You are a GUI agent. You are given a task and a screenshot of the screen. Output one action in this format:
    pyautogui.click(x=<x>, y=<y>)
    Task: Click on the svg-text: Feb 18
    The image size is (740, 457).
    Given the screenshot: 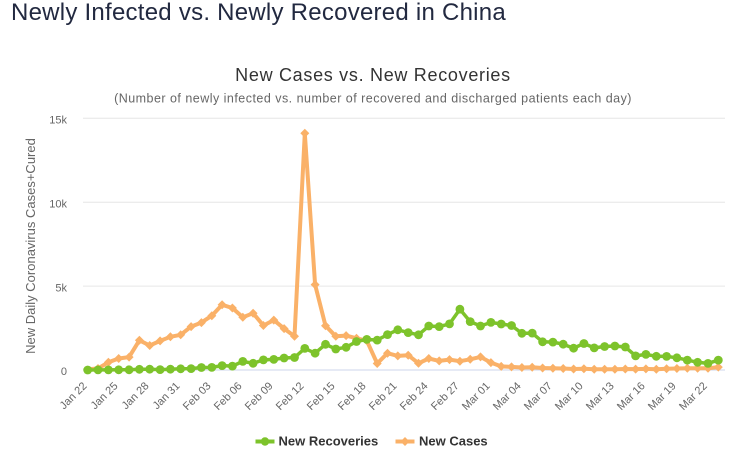 What is the action you would take?
    pyautogui.click(x=352, y=396)
    